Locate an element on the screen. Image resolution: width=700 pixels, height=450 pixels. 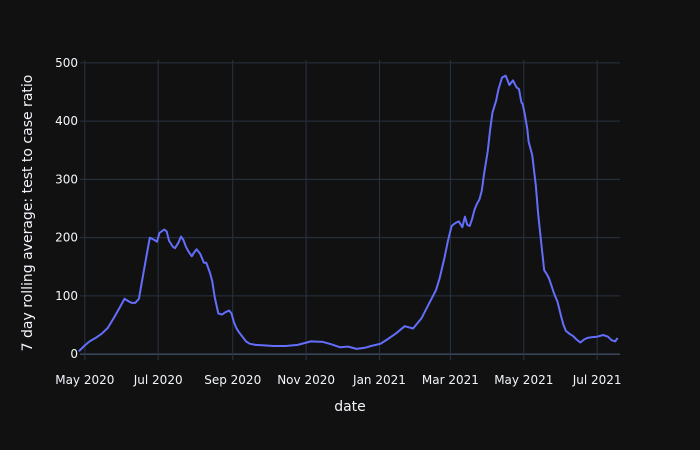
y-tick-label: 100 is located at coordinates (66, 296).